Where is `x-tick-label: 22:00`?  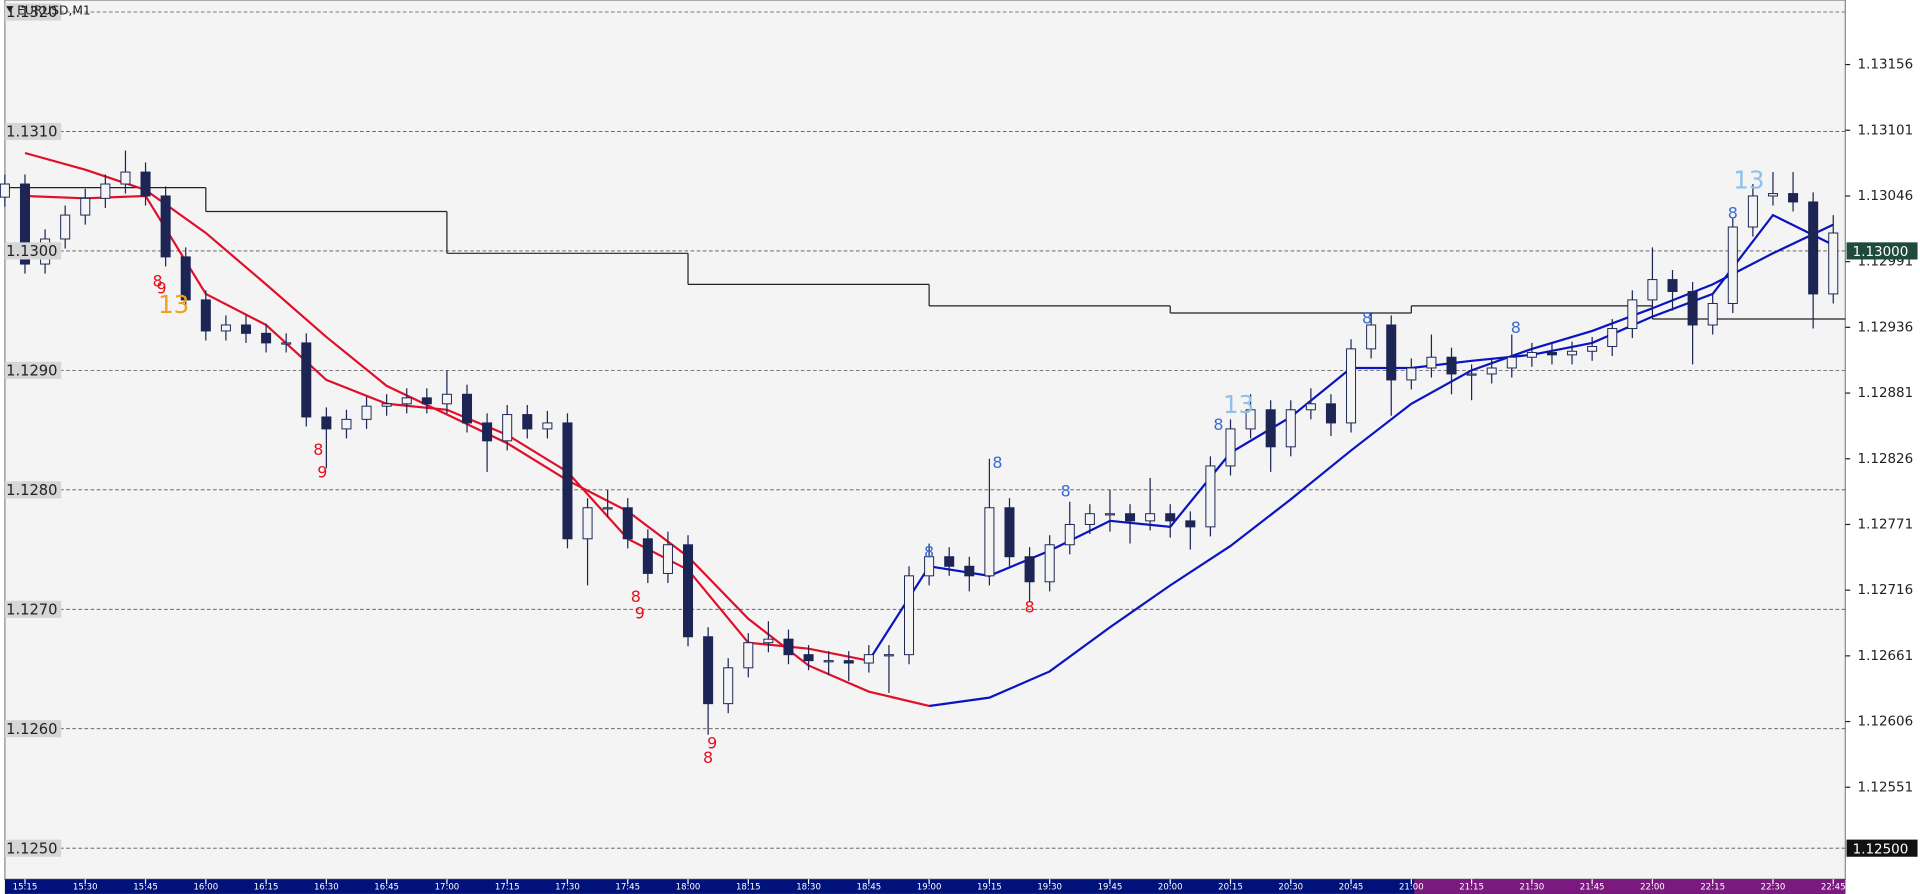
x-tick-label: 22:00 is located at coordinates (1652, 888).